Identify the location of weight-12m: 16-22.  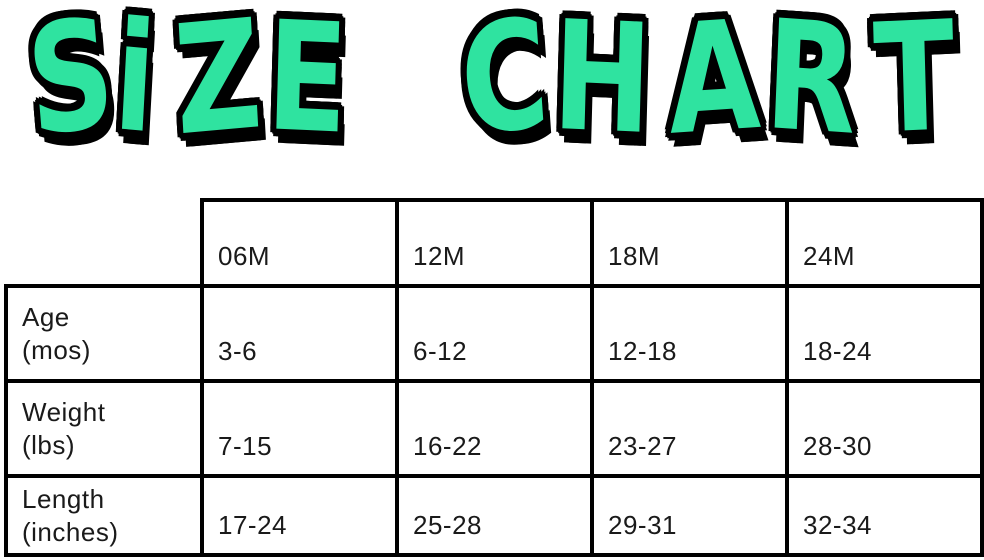
(494, 428).